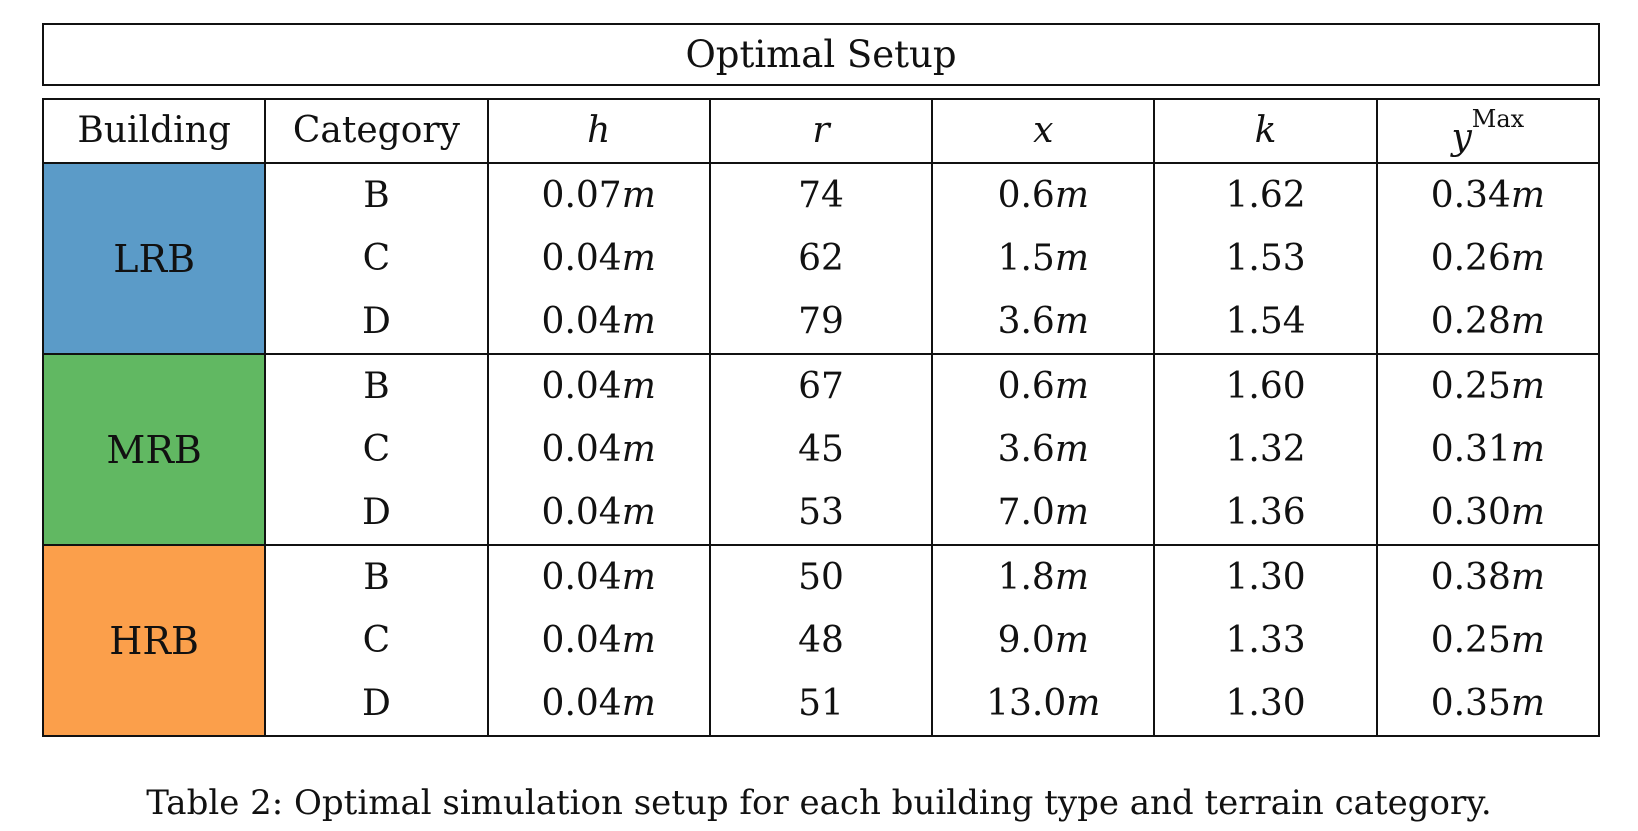  I want to click on x-cell: 1.5m, so click(1043, 258).